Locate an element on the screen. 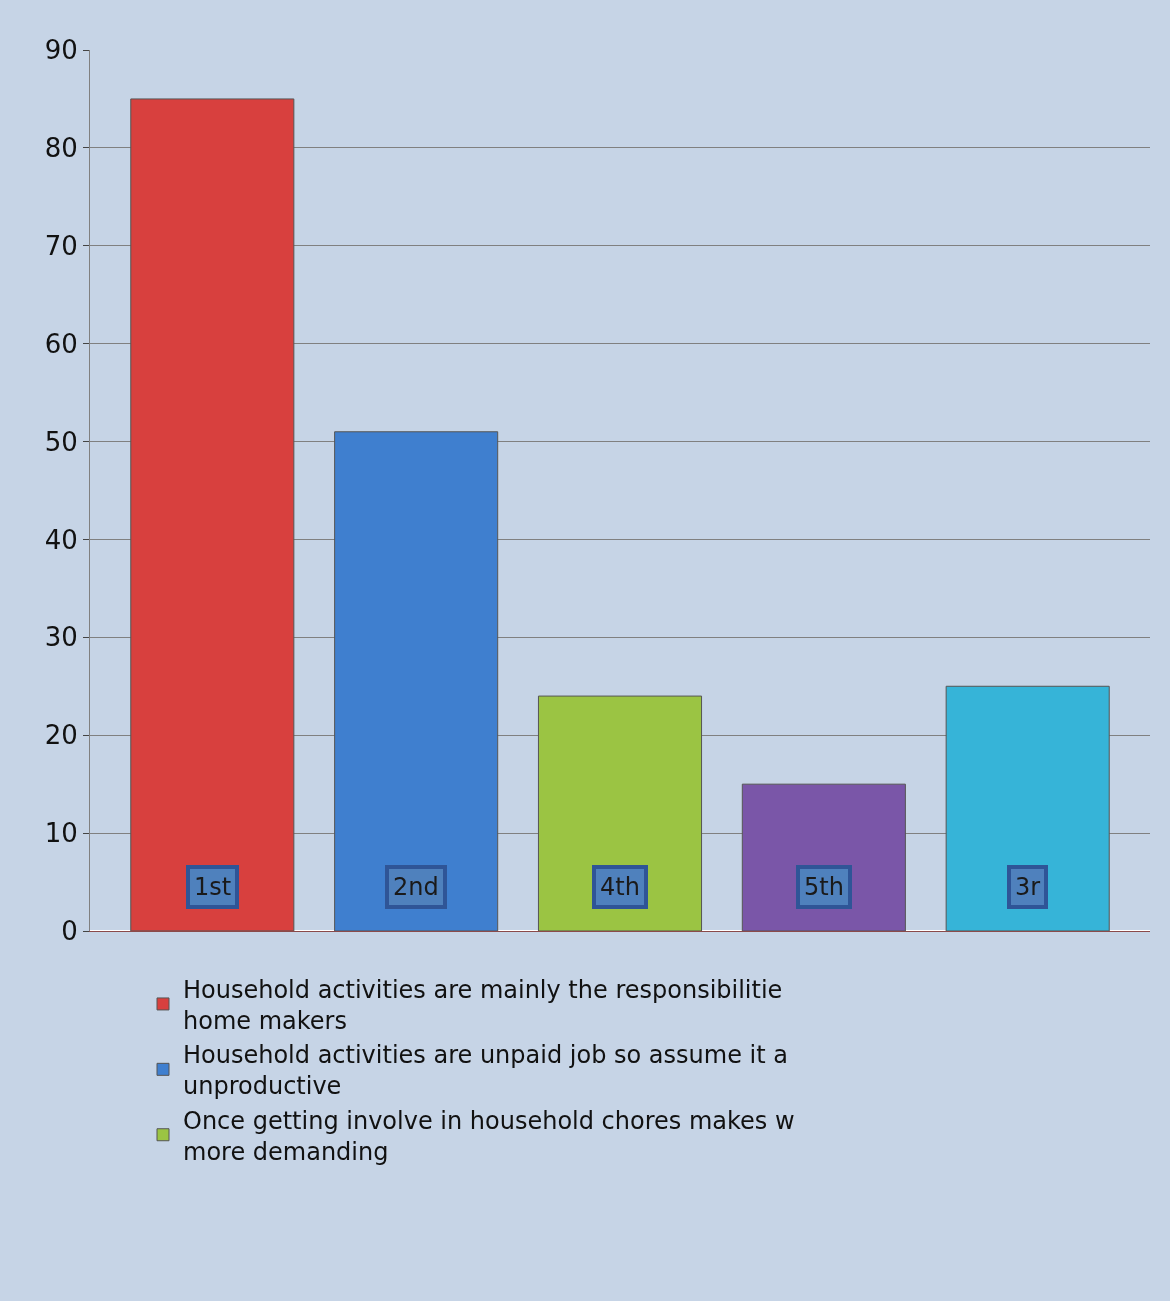  legend-label: Household activities are unpaid job so assume it a unproductive is located at coordinates (485, 1071).